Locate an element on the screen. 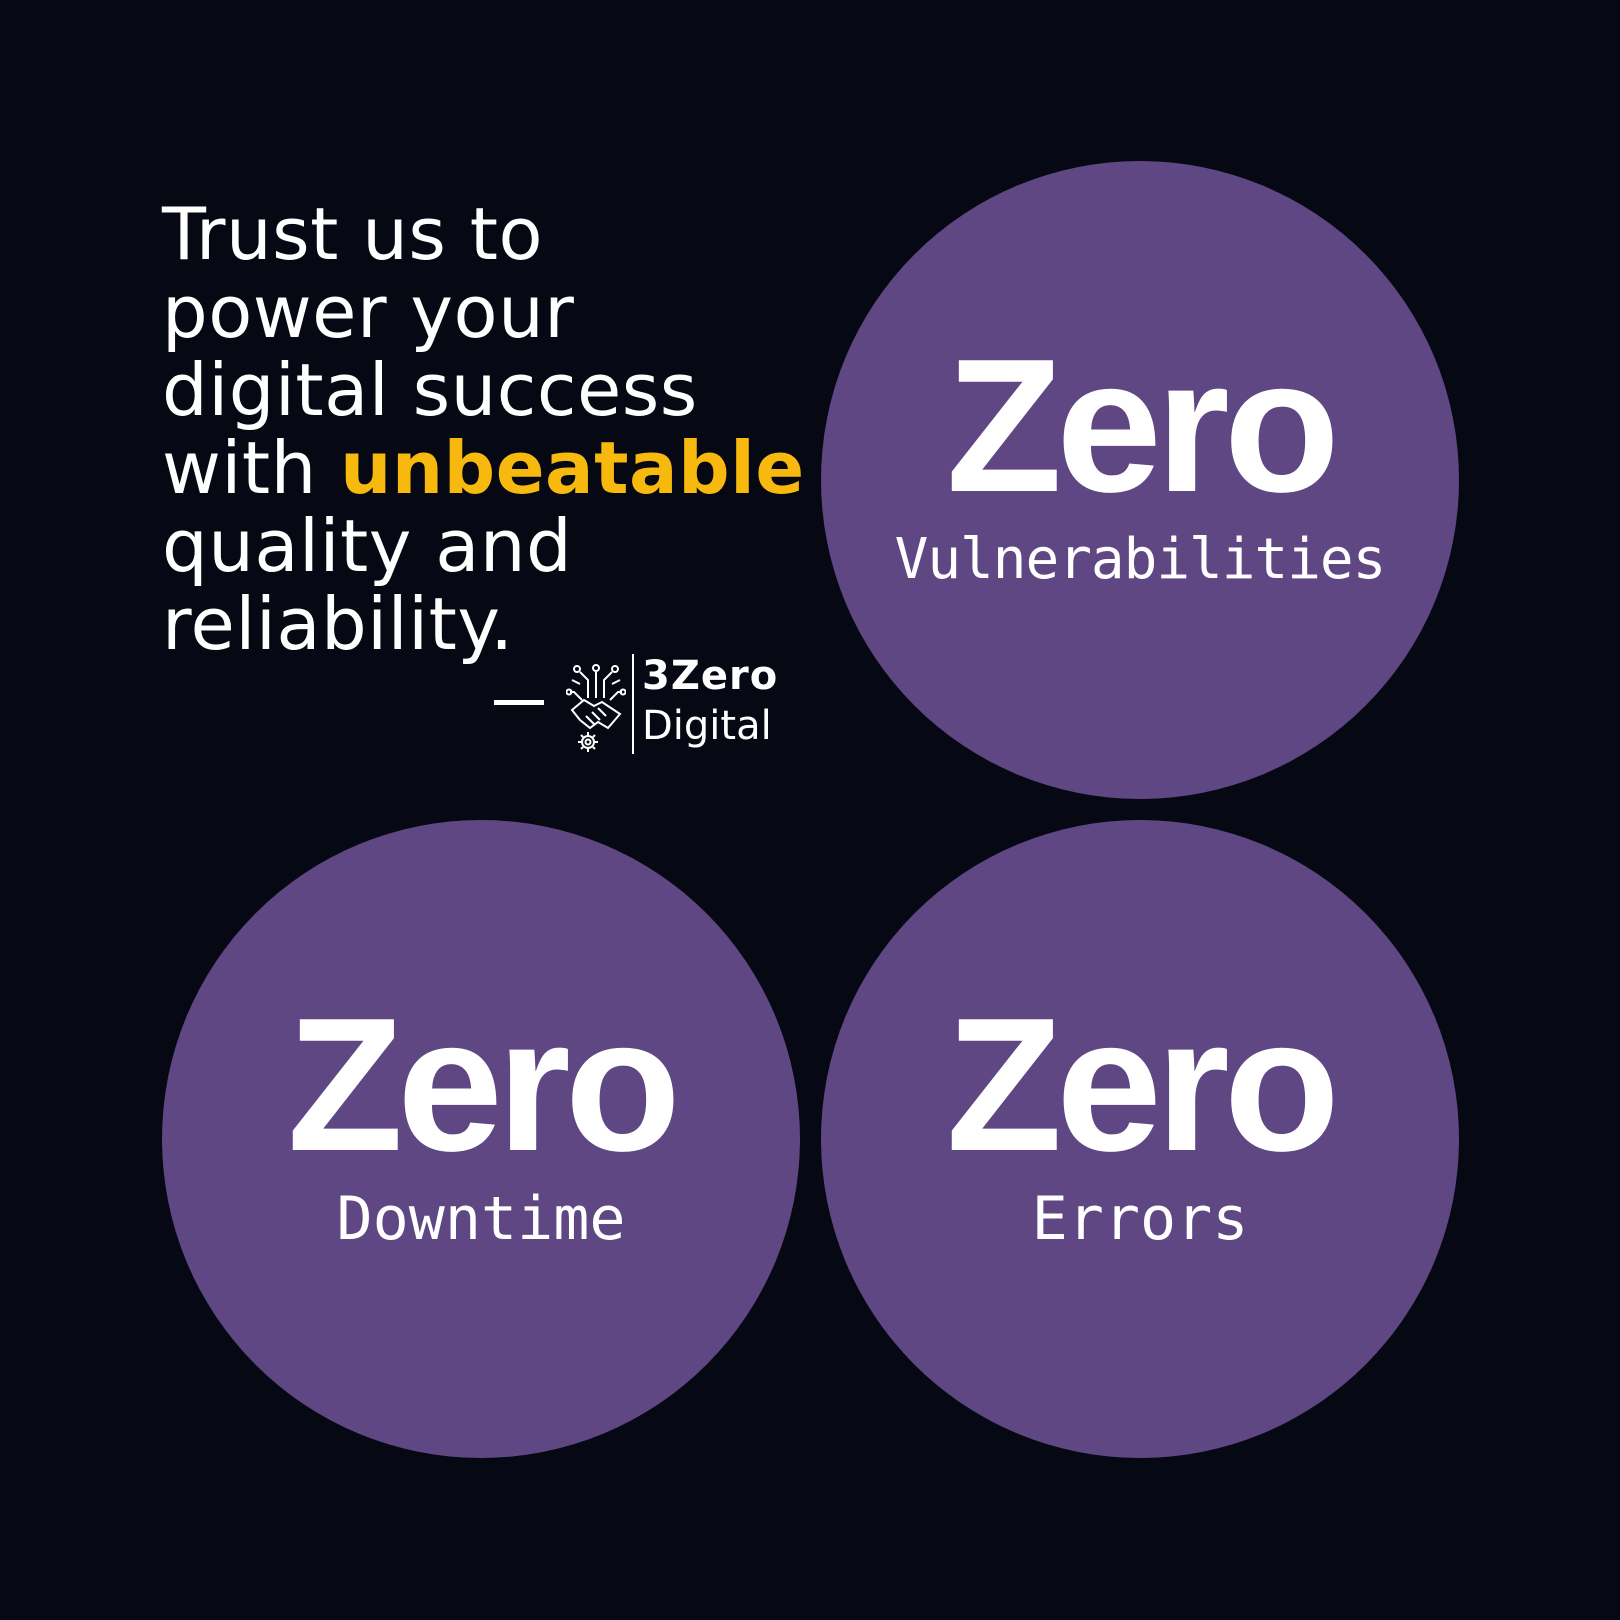 This screenshot has height=1620, width=1620. logo-divider is located at coordinates (633, 704).